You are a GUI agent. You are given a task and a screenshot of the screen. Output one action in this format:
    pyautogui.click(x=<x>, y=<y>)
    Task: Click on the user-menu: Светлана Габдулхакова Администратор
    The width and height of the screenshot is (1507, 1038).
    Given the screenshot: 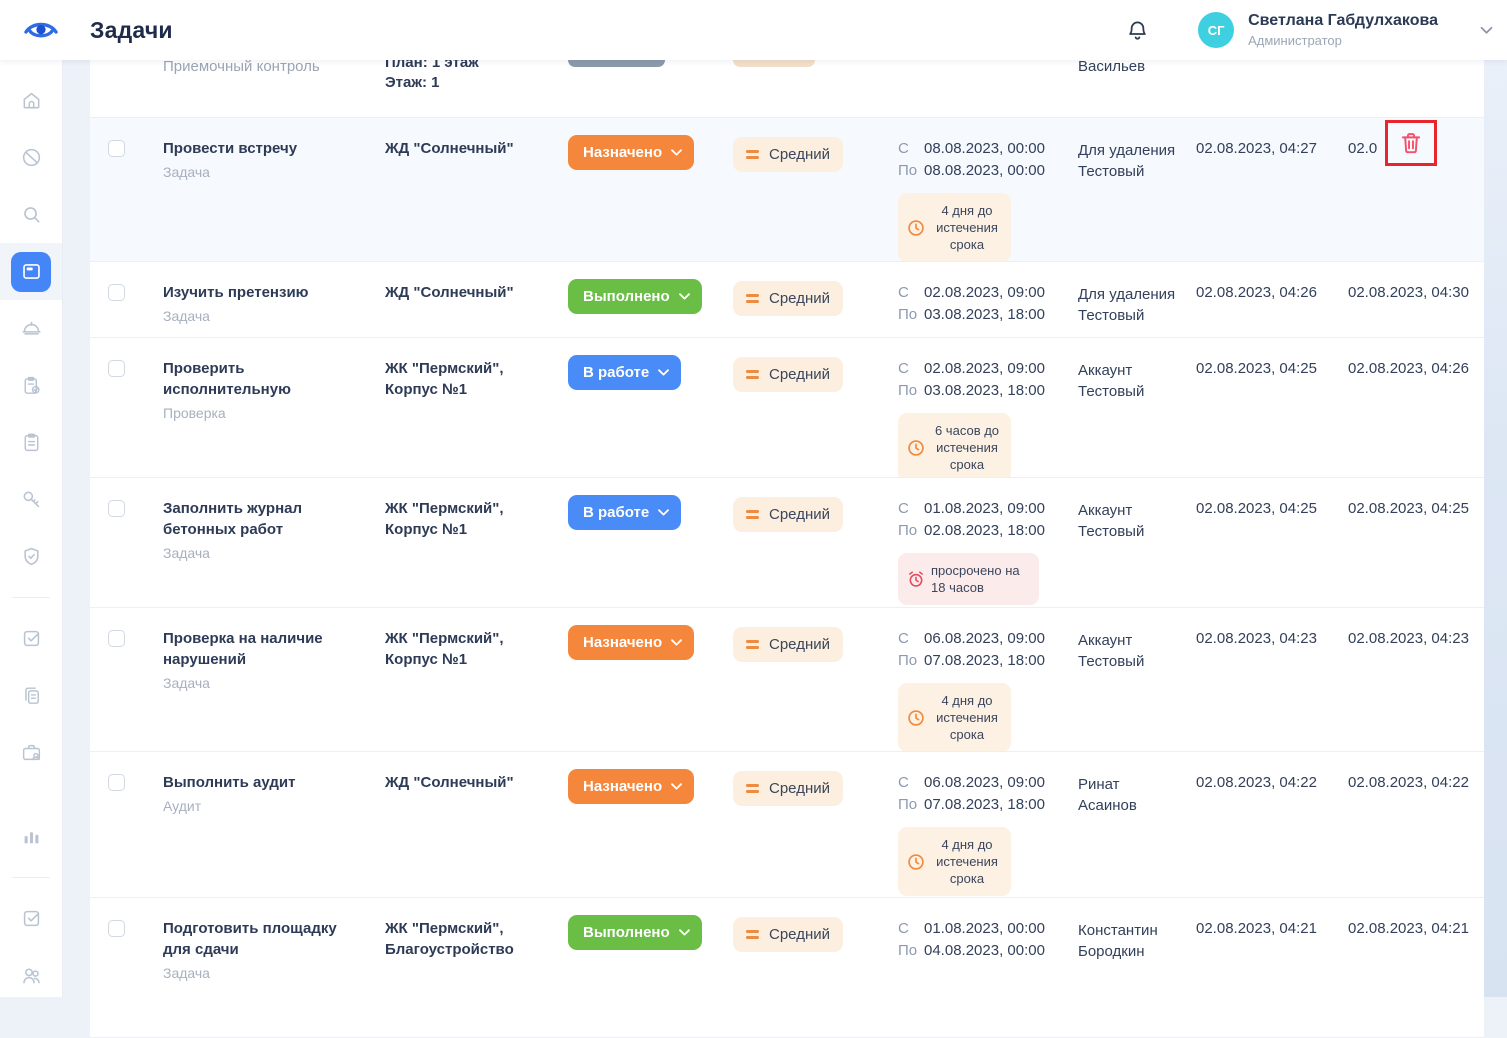 What is the action you would take?
    pyautogui.click(x=1343, y=30)
    